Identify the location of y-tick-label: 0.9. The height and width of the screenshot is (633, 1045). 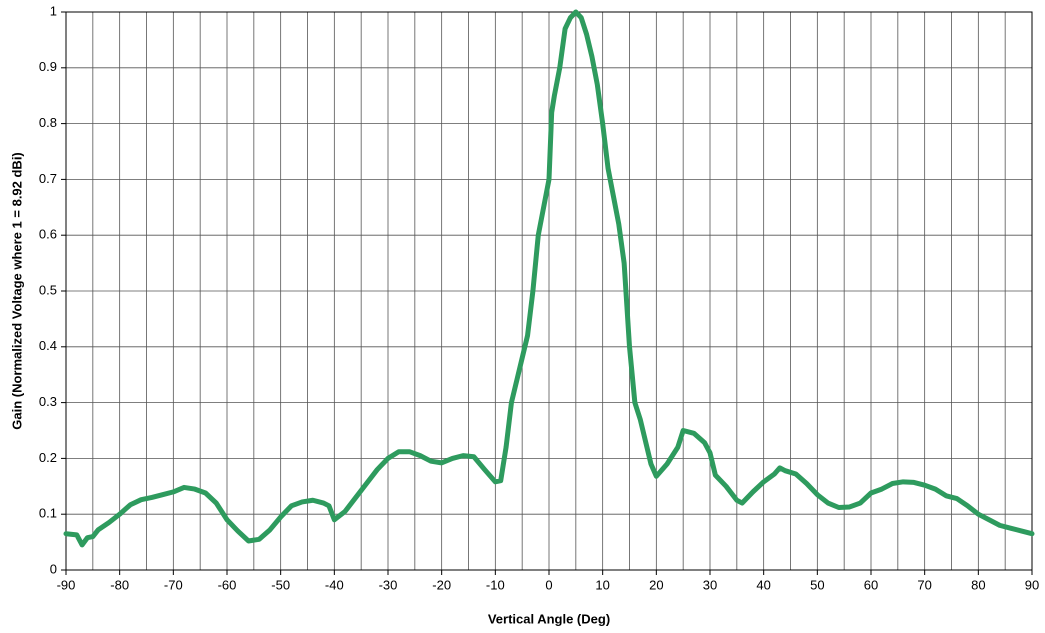
(48, 66).